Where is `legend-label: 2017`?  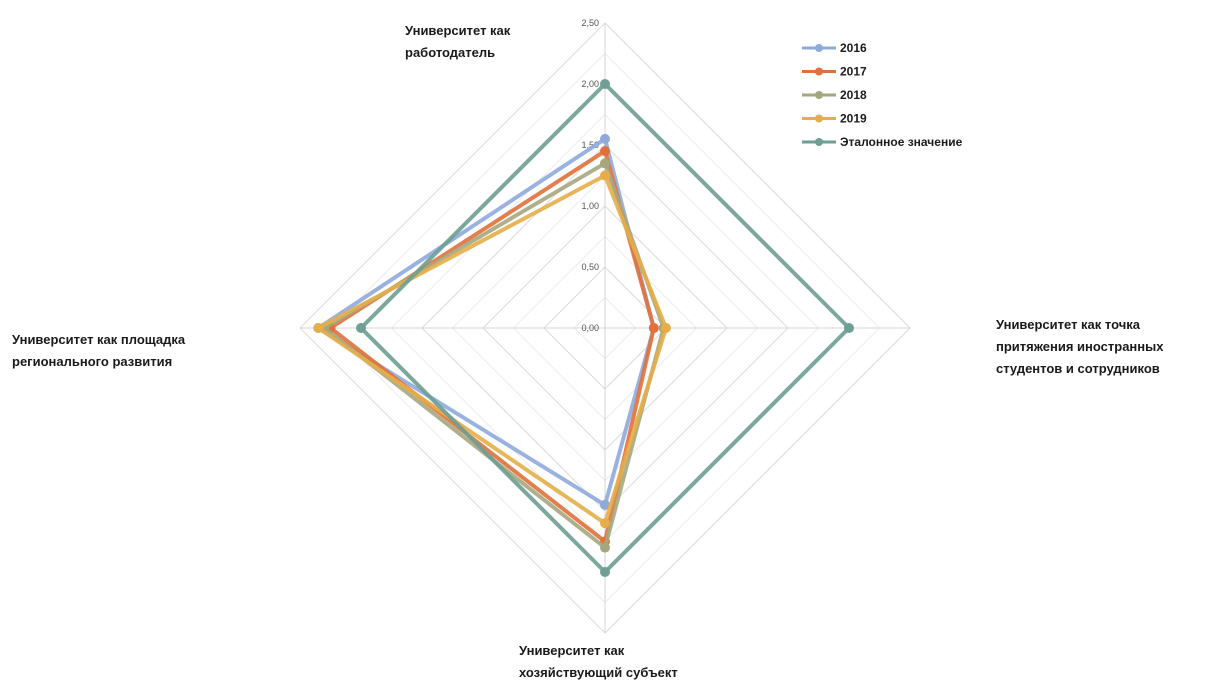
legend-label: 2017 is located at coordinates (853, 72).